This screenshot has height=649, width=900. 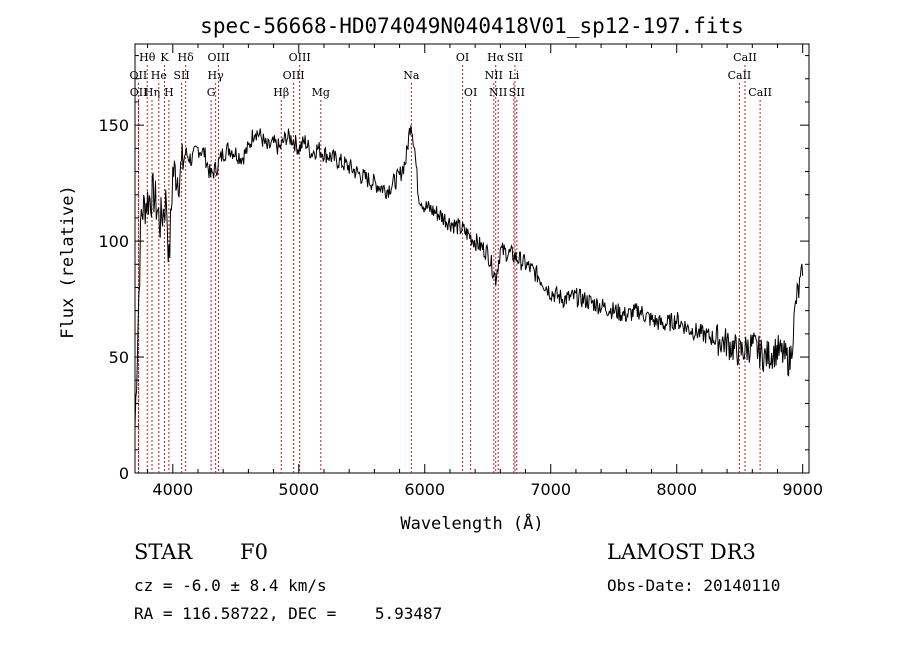 I want to click on line-label: Hα, so click(x=496, y=57).